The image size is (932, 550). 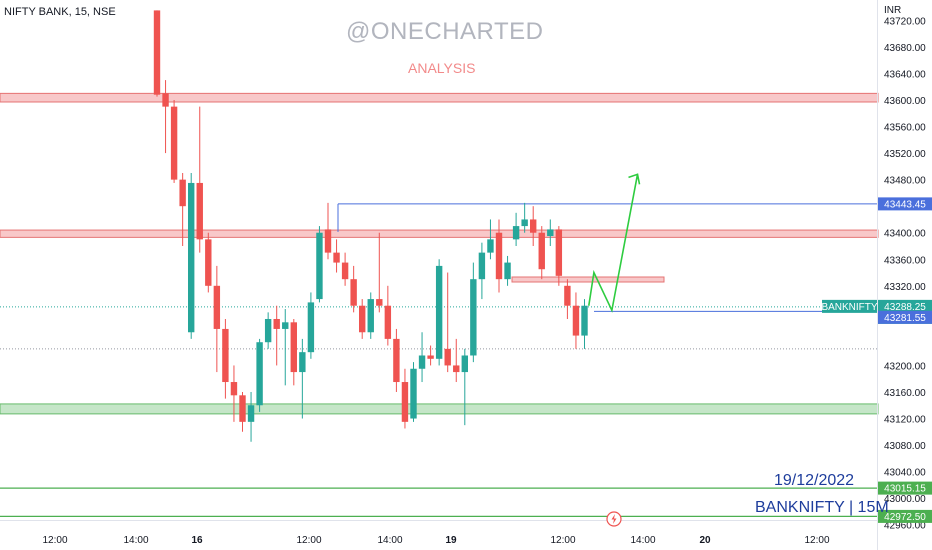 I want to click on current-level-price-tag: 43281.55, so click(x=905, y=317).